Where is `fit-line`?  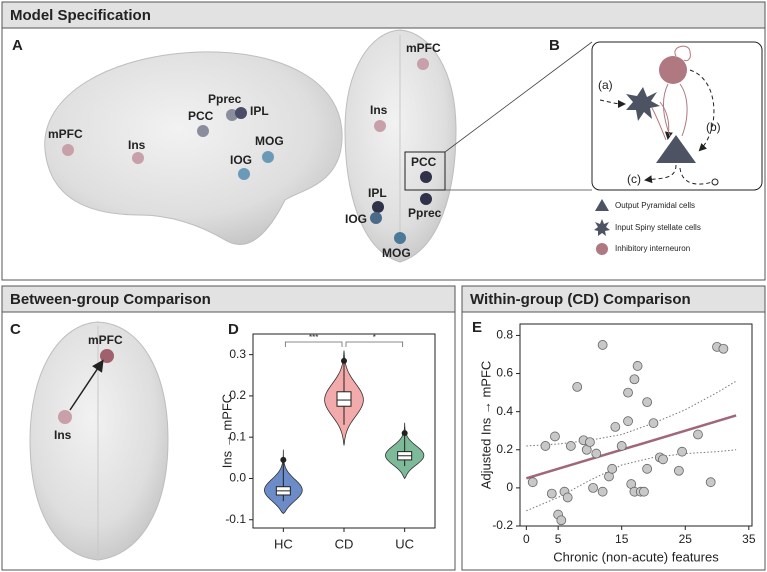 fit-line is located at coordinates (631, 447).